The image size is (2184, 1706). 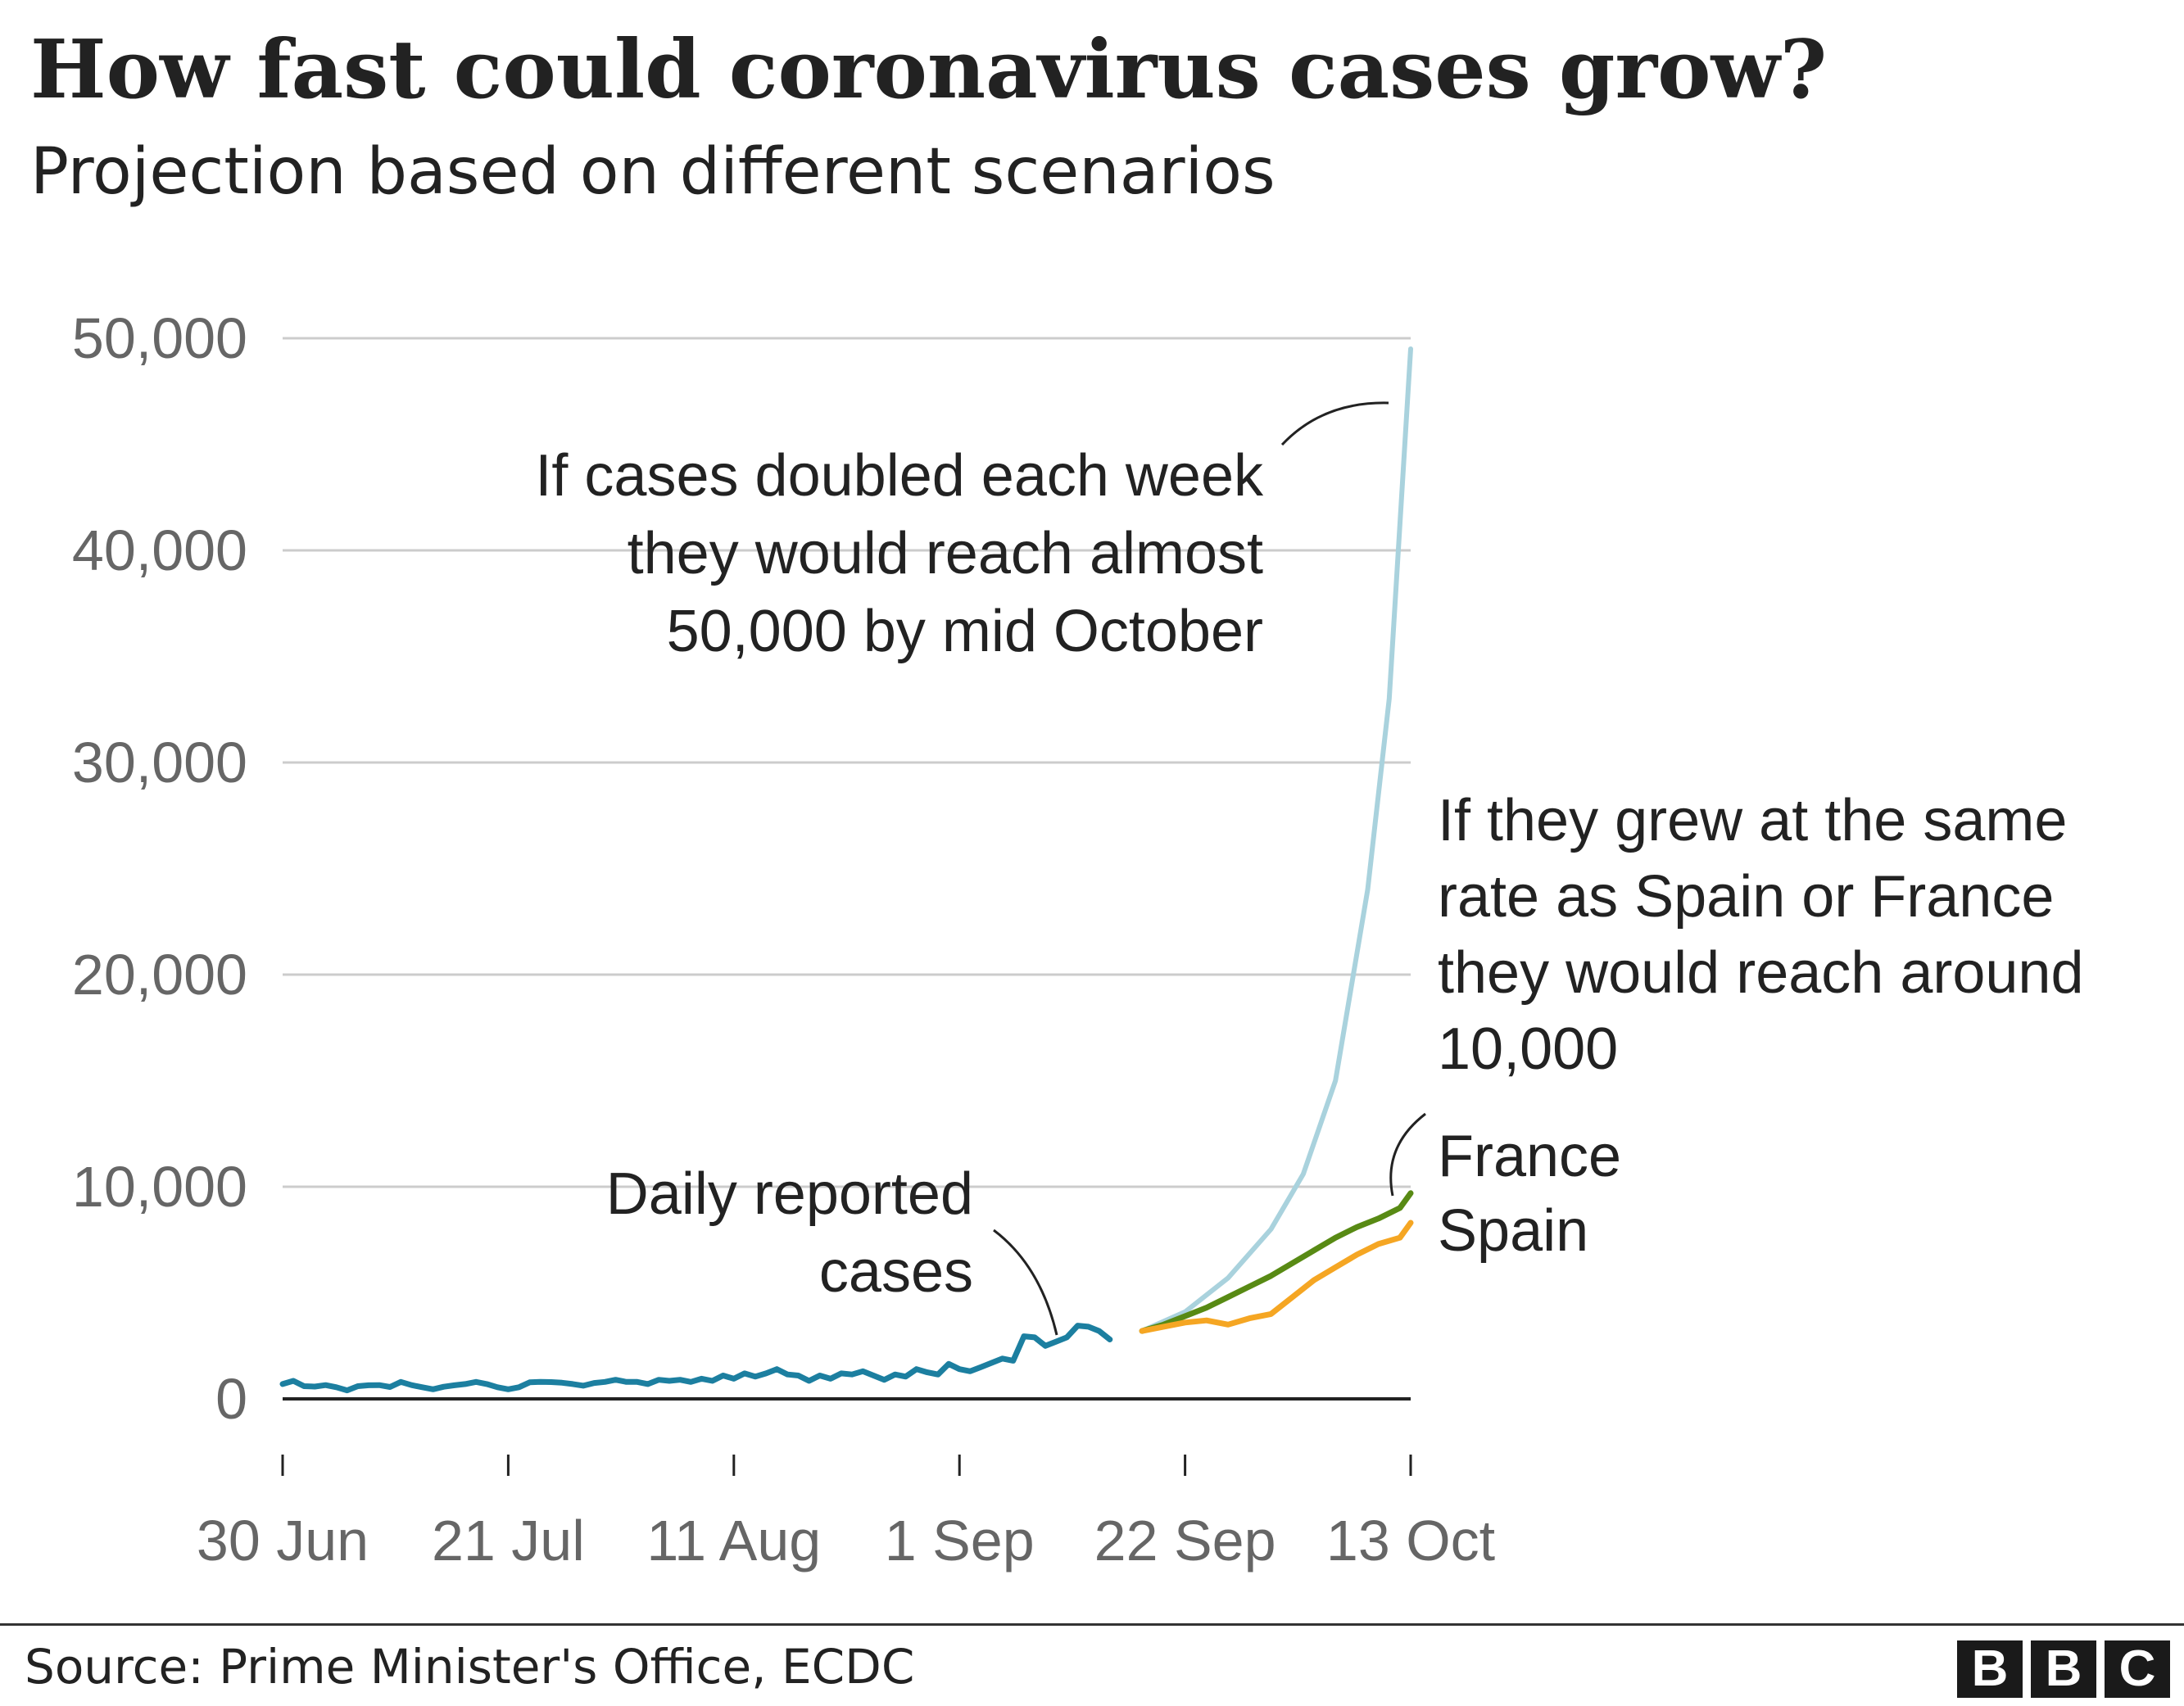 I want to click on leader-daily, so click(x=1025, y=1282).